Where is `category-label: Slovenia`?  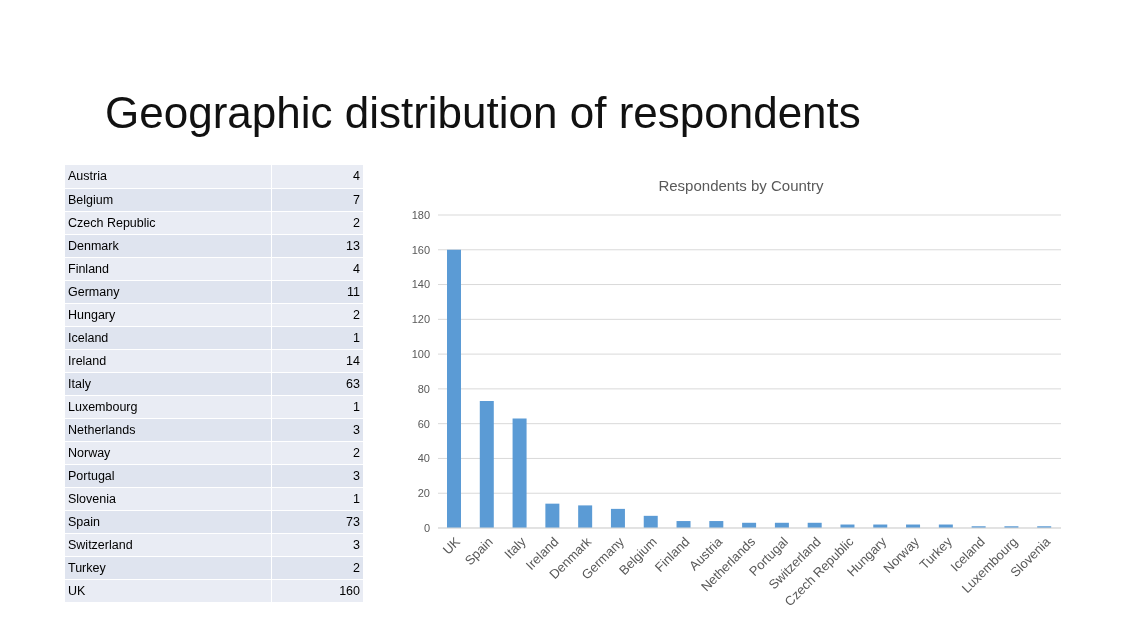 category-label: Slovenia is located at coordinates (168, 498).